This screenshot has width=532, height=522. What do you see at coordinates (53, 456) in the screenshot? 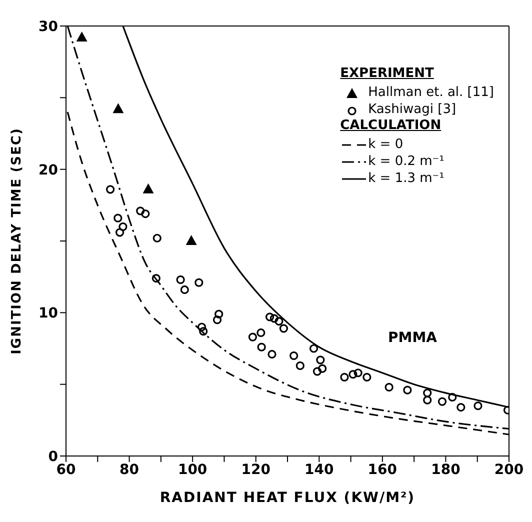
I see `y-tick-label: 0` at bounding box center [53, 456].